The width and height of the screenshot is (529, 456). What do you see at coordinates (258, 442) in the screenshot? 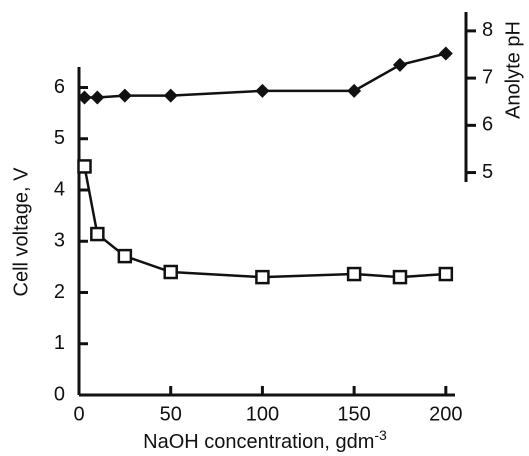
I see `x-axis-label-text: NaOH concentration, gdm` at bounding box center [258, 442].